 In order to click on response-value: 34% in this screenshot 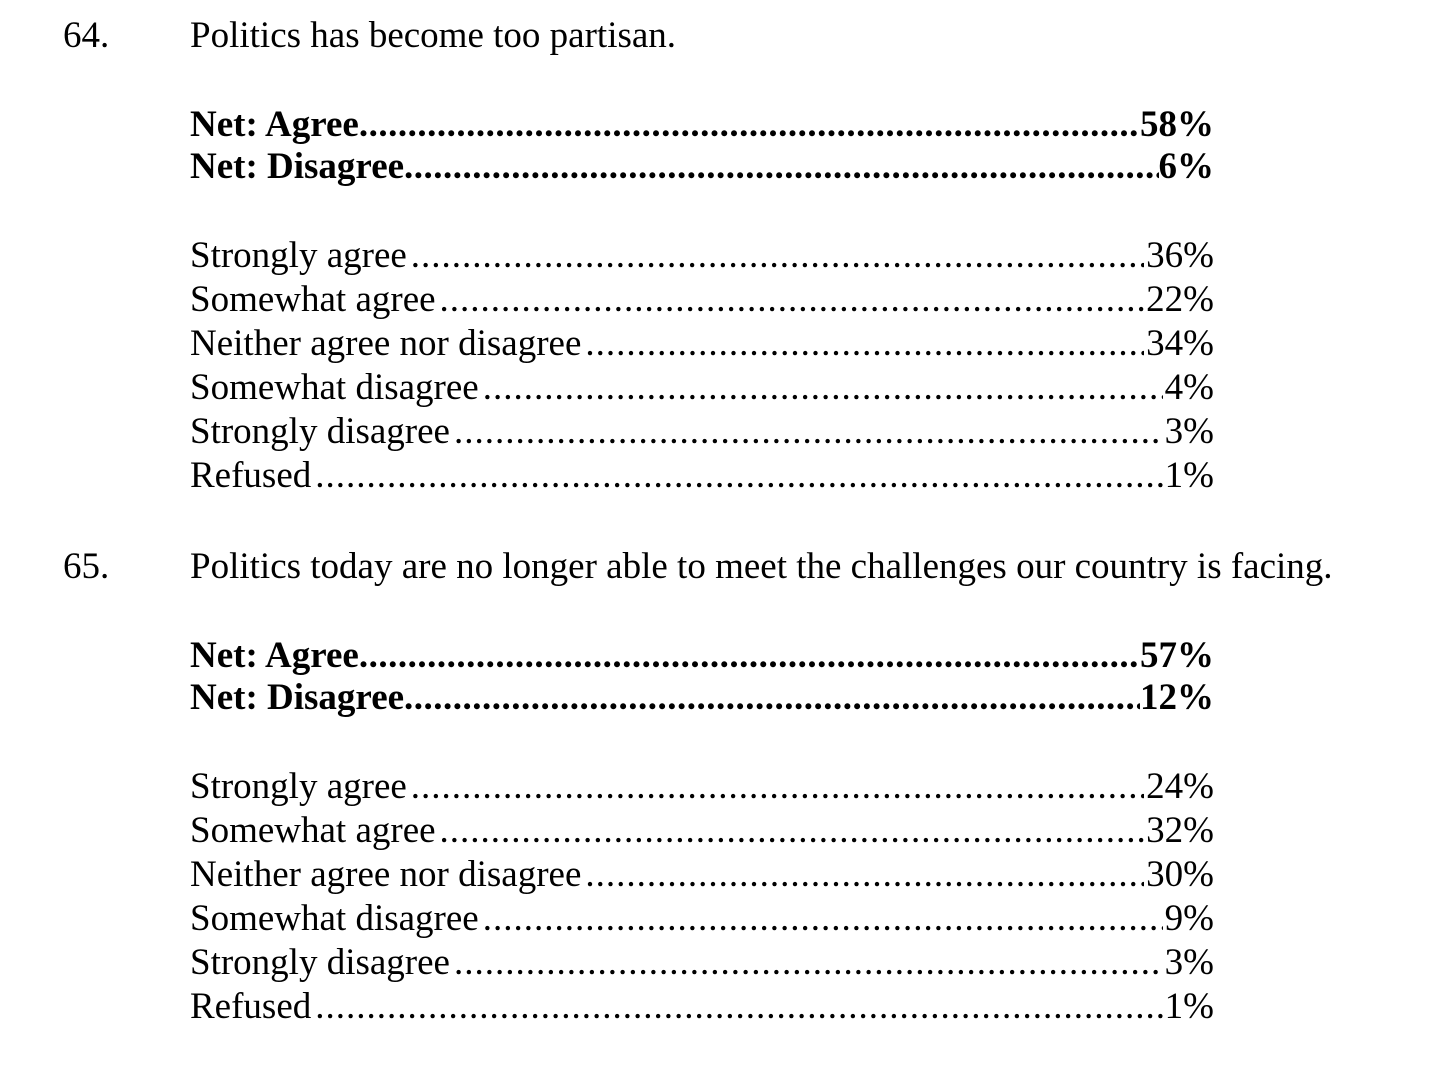, I will do `click(1180, 343)`.